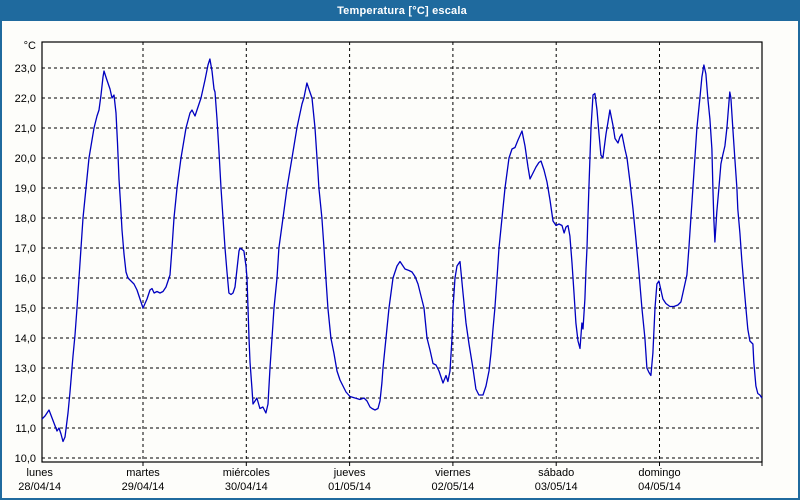 Image resolution: width=800 pixels, height=500 pixels. I want to click on y-tick-label: 20,0, so click(25, 159).